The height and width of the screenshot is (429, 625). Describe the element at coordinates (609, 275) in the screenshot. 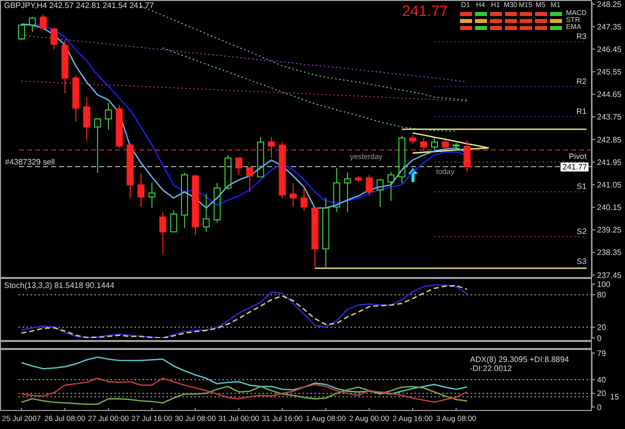

I see `y-tick-label: 237.45` at that location.